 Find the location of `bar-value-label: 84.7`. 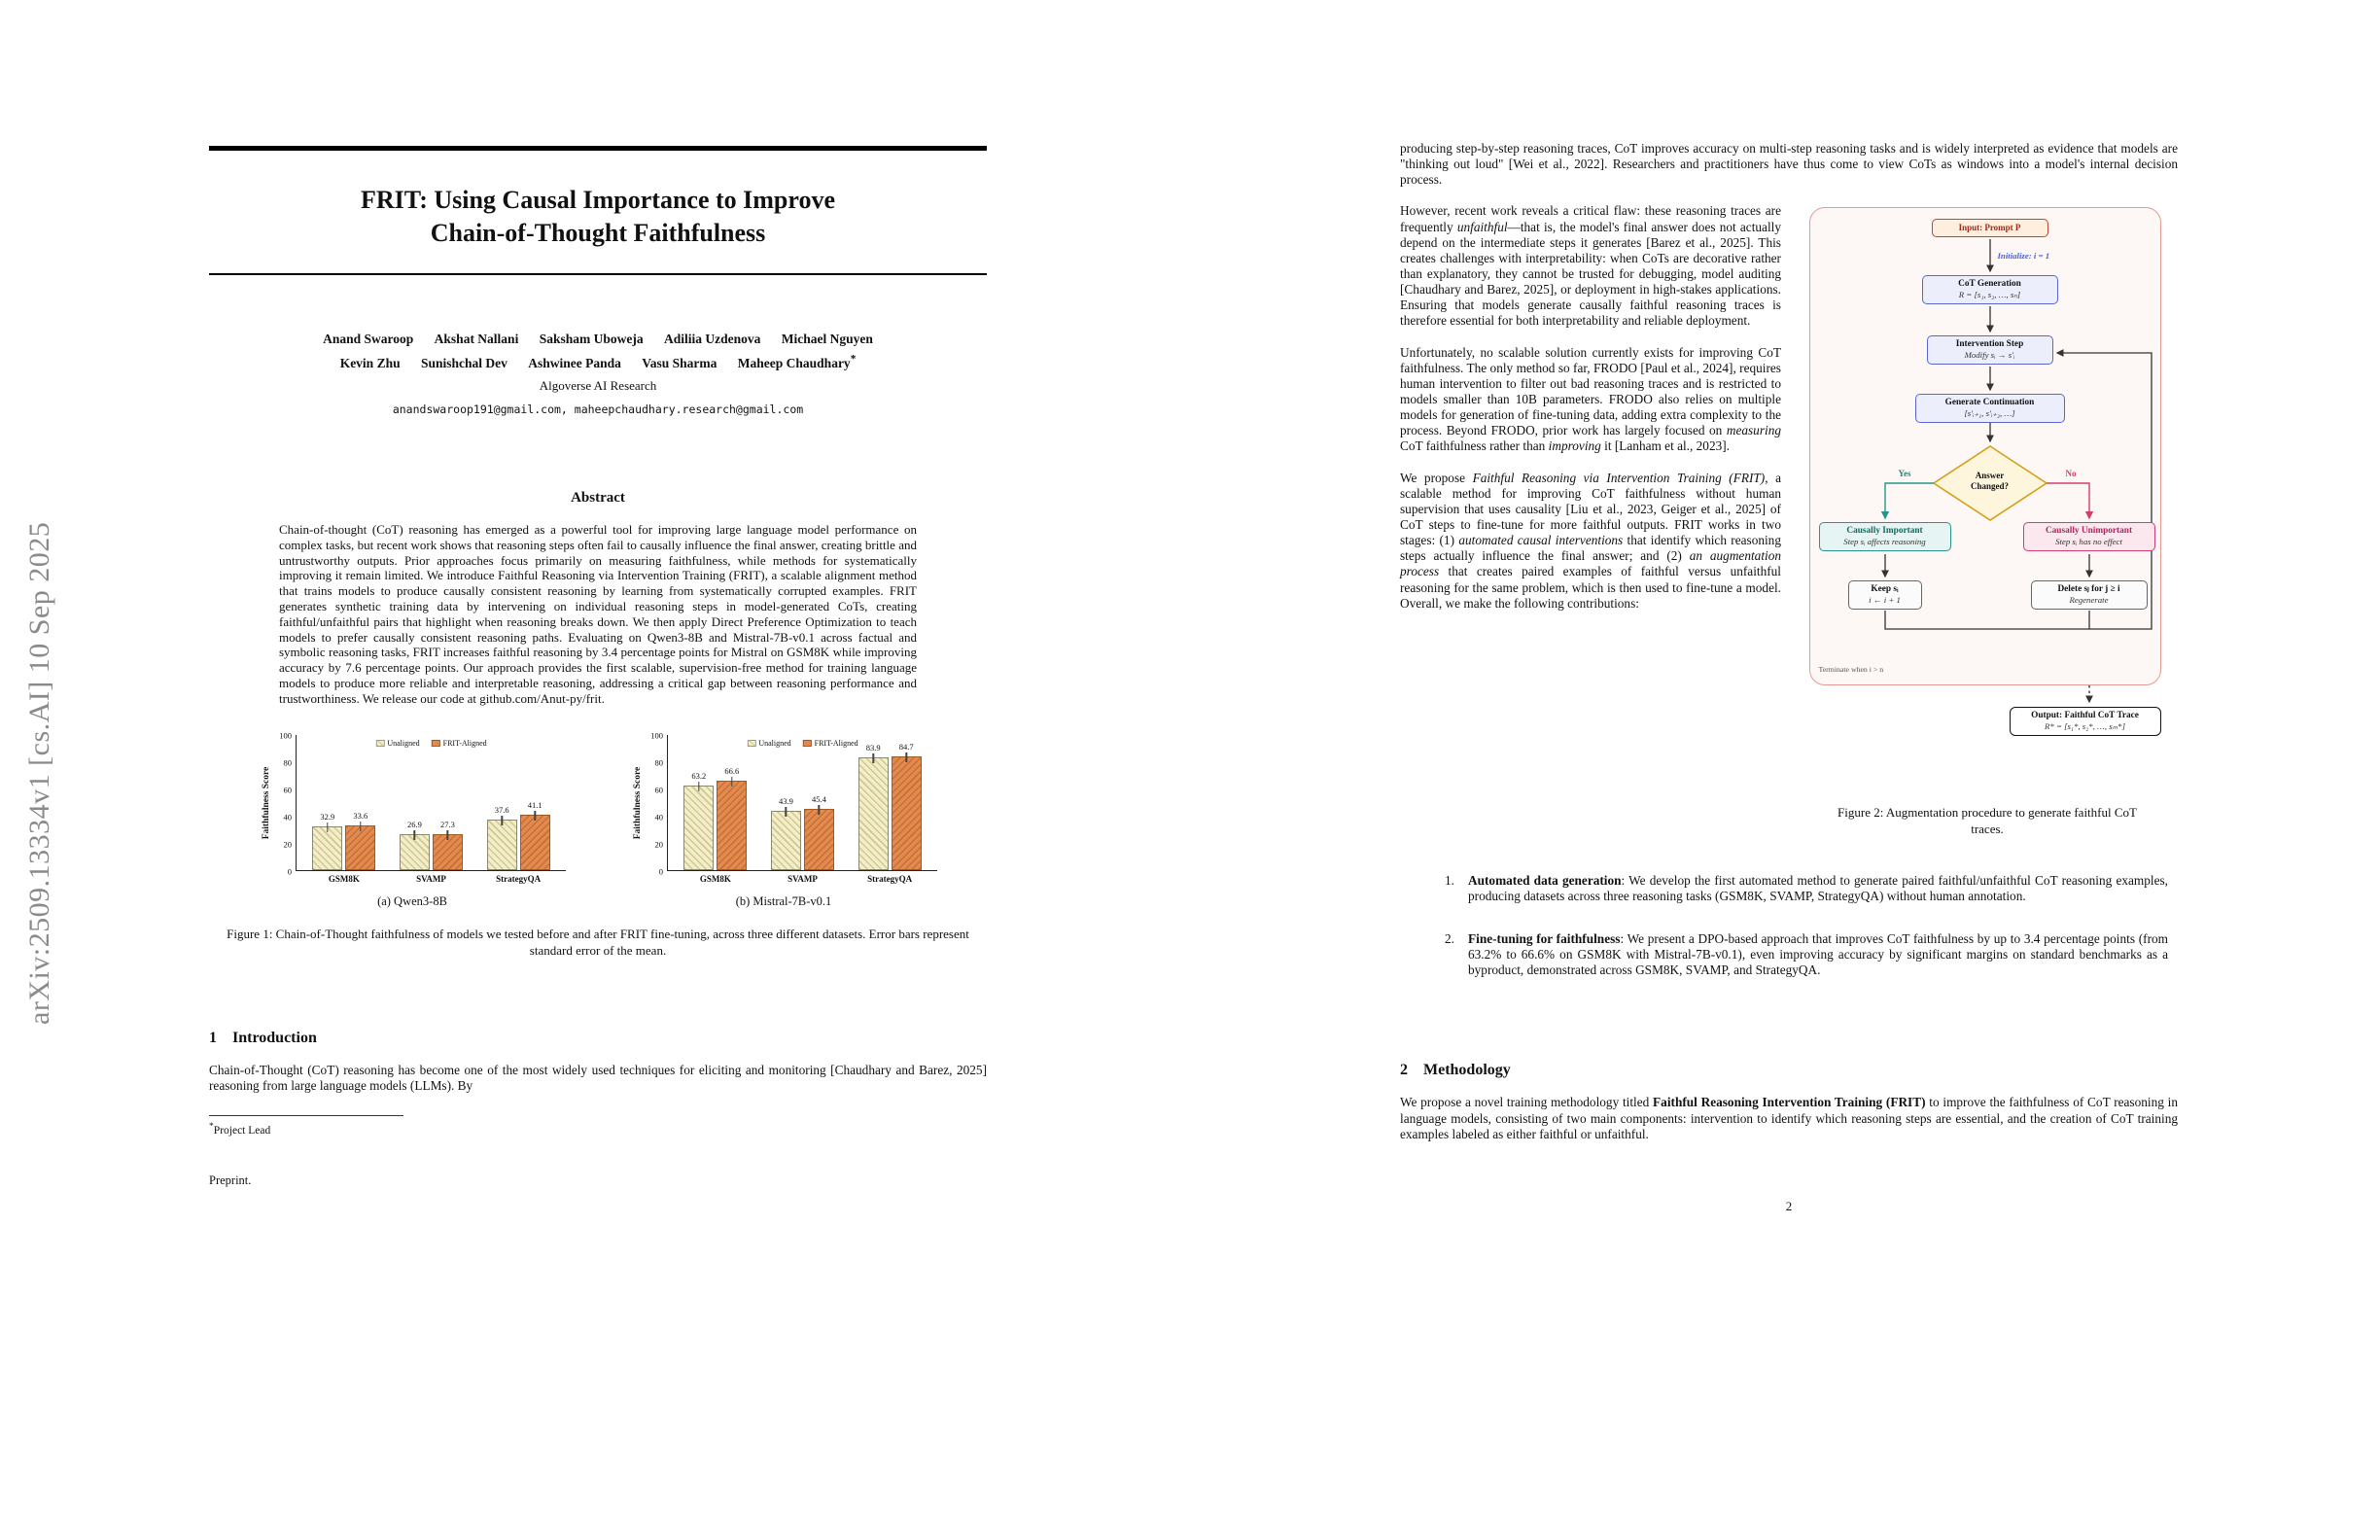

bar-value-label: 84.7 is located at coordinates (906, 746).